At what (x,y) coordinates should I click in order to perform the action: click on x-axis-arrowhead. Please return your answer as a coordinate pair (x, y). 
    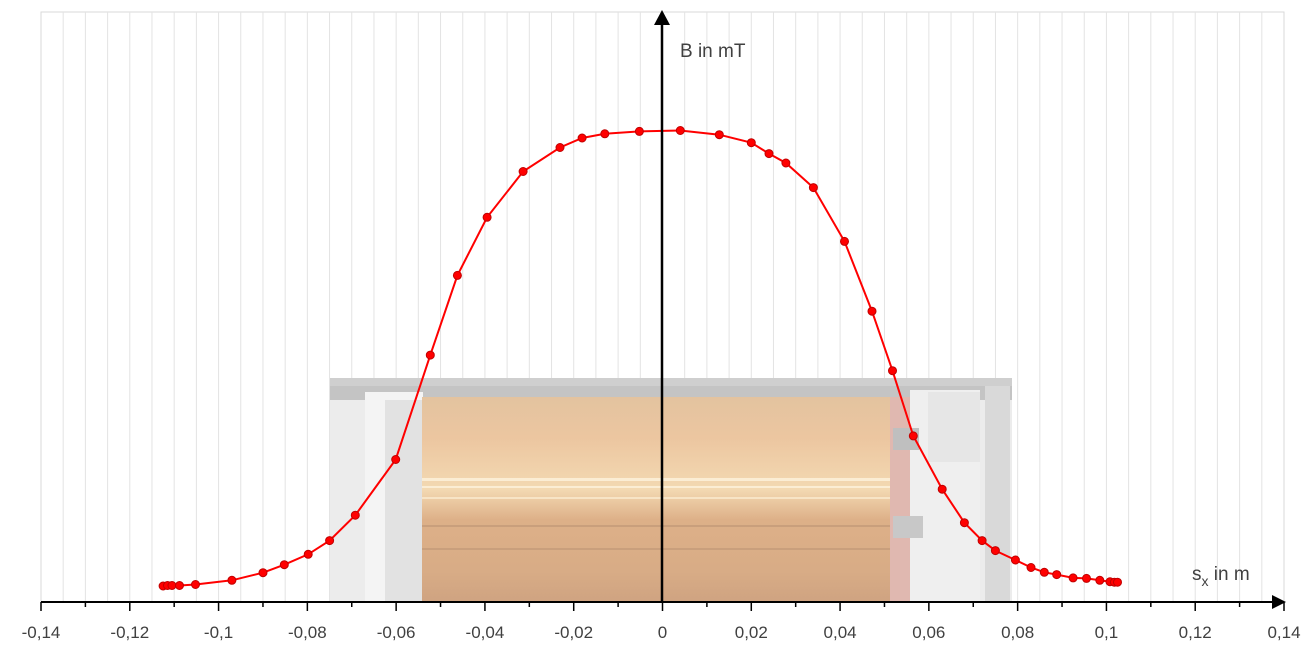
    Looking at the image, I should click on (1279, 602).